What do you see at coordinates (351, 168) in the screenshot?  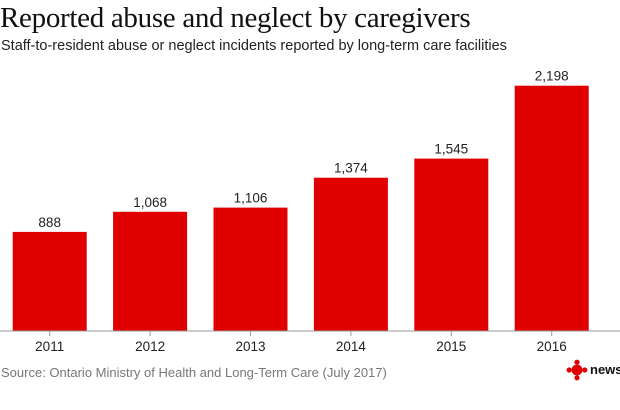 I see `value-label-2014: 1,374` at bounding box center [351, 168].